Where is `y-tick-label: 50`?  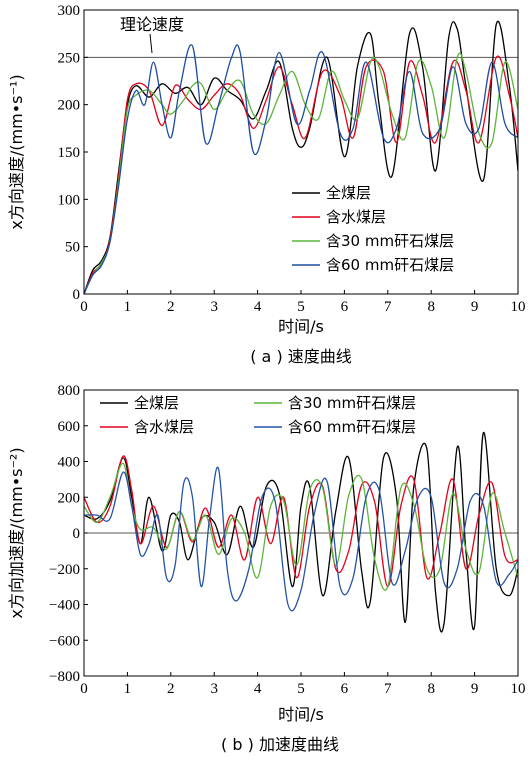 y-tick-label: 50 is located at coordinates (72, 248).